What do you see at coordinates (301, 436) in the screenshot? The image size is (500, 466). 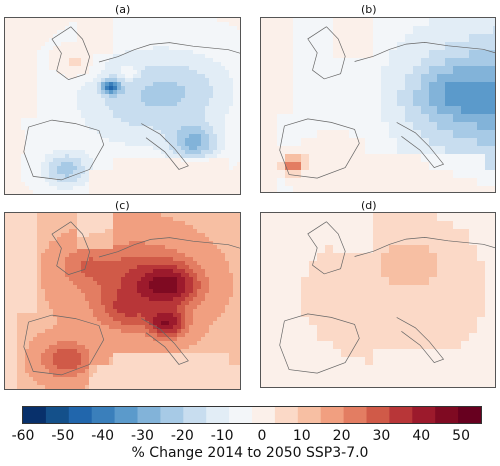 I see `colorbar-tick-label: 10` at bounding box center [301, 436].